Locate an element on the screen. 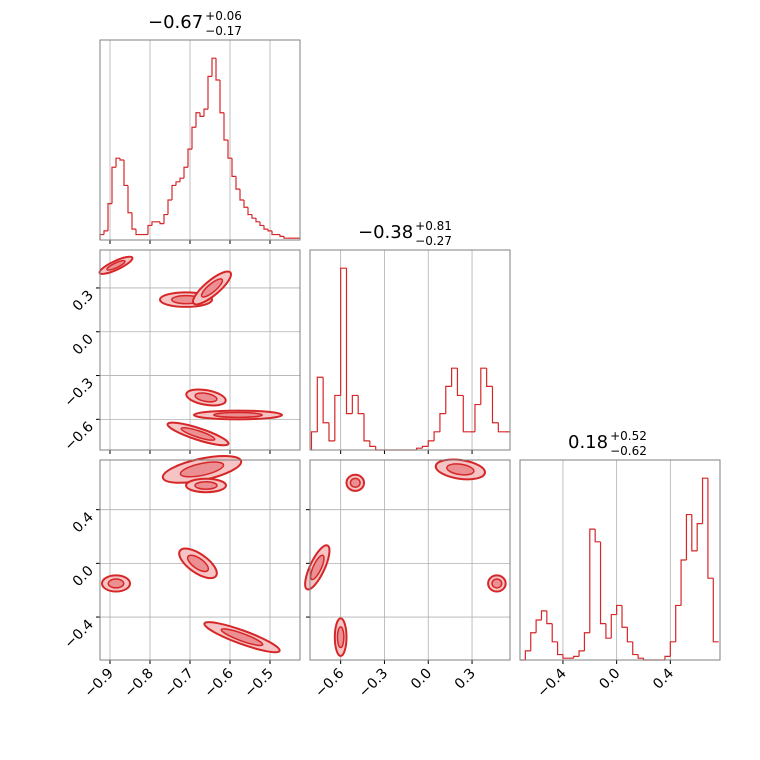  x-tick-label: −0.4 is located at coordinates (551, 682).